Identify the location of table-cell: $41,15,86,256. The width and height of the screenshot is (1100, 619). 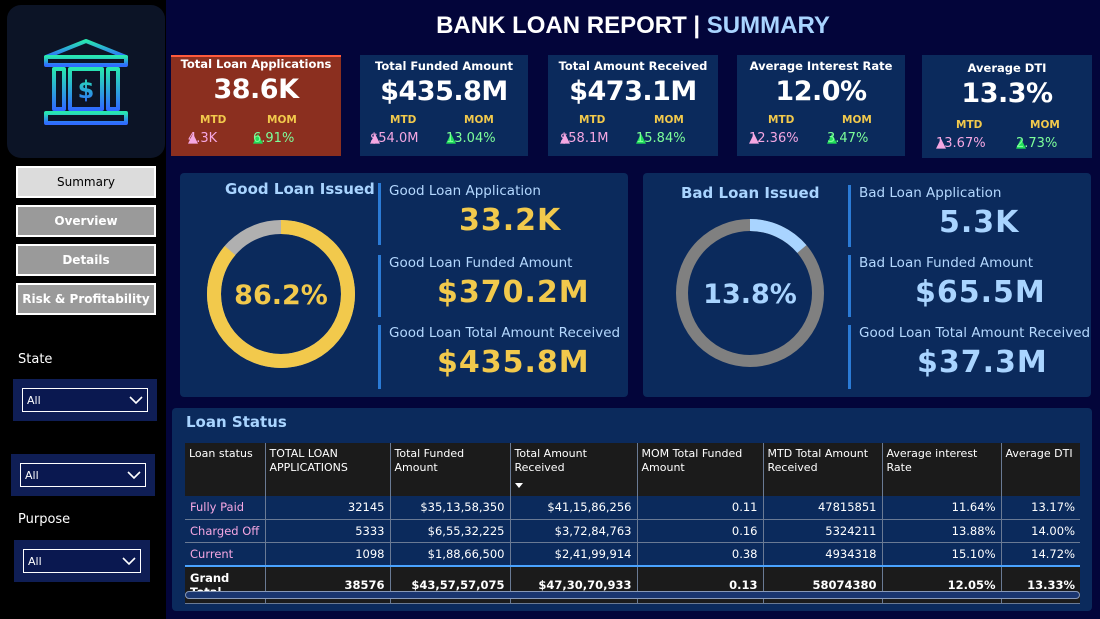
(574, 508).